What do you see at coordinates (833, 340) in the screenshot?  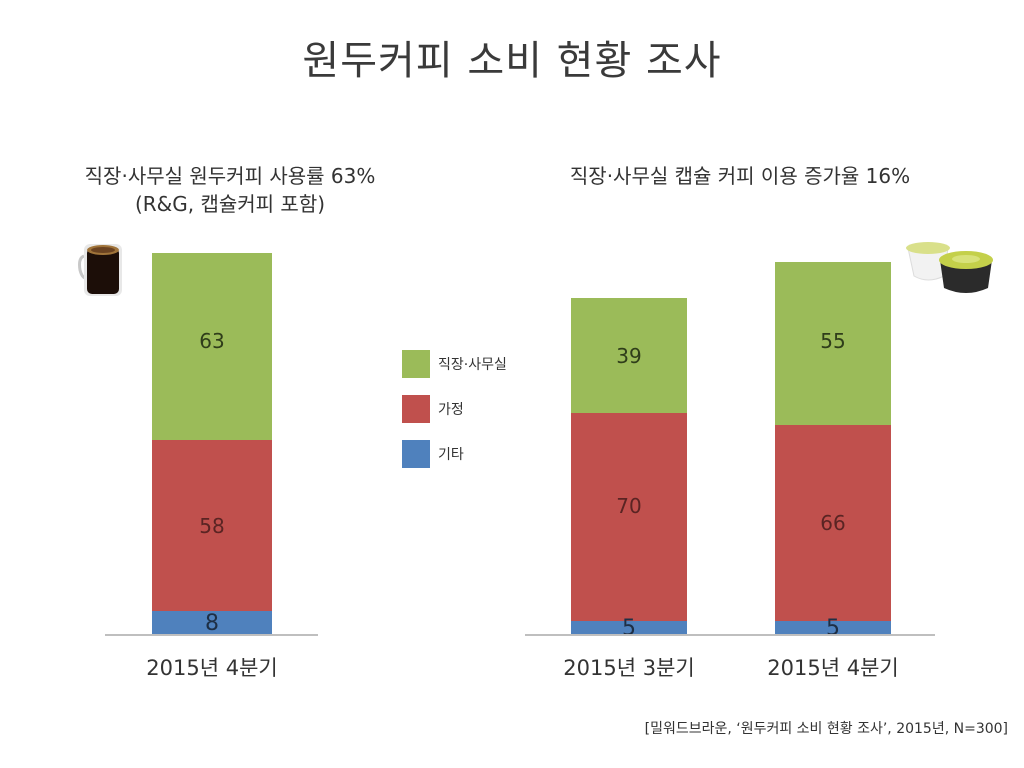 I see `bar-value-label: 55` at bounding box center [833, 340].